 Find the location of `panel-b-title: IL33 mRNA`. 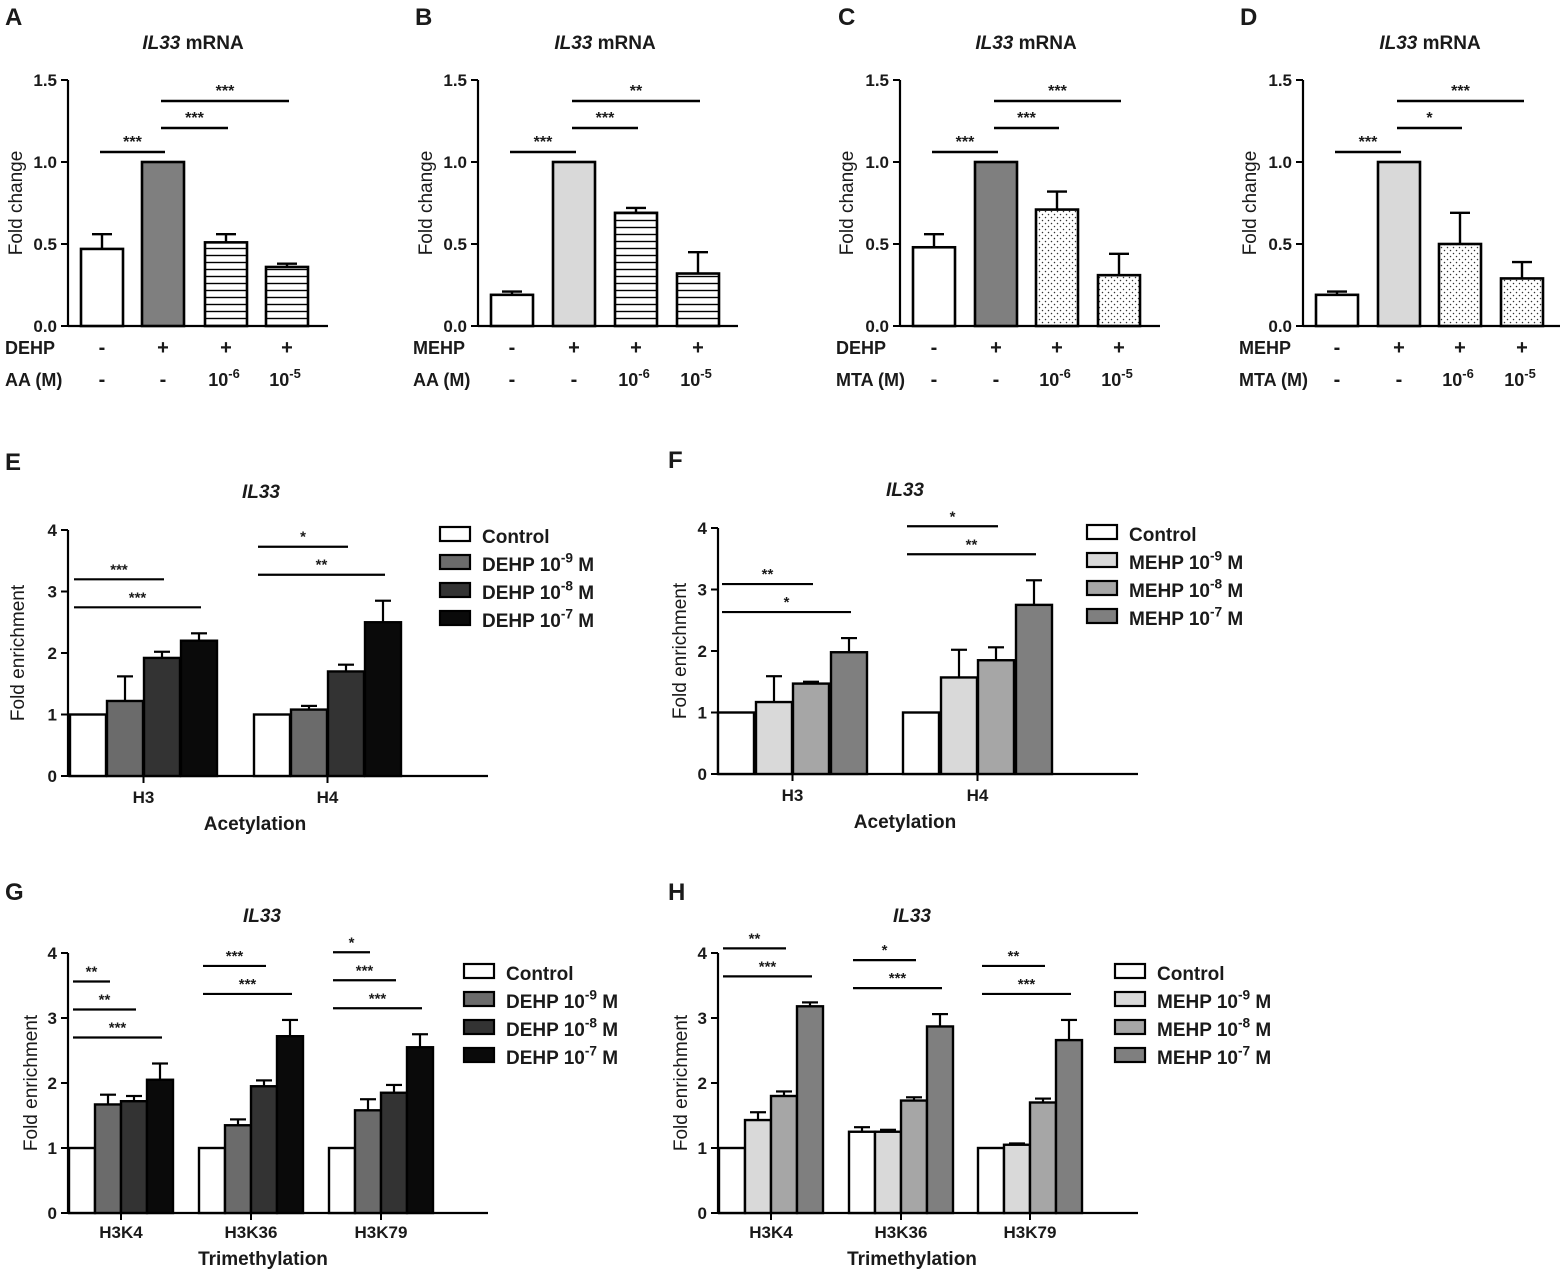

panel-b-title: IL33 mRNA is located at coordinates (605, 43).